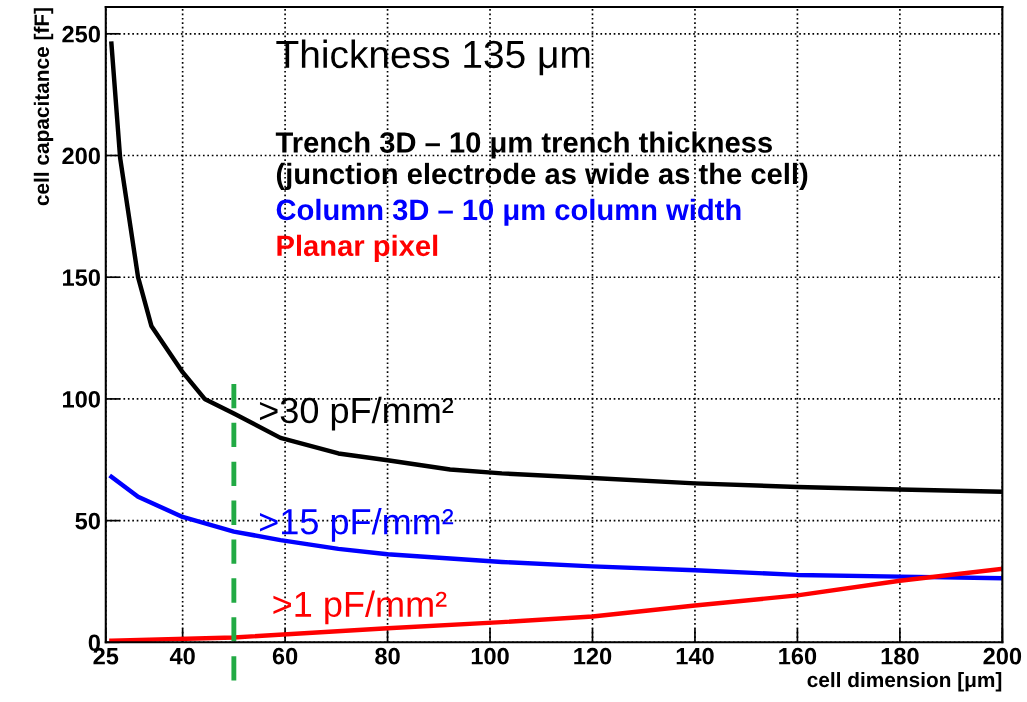  I want to click on x-tick-label: 40, so click(182, 656).